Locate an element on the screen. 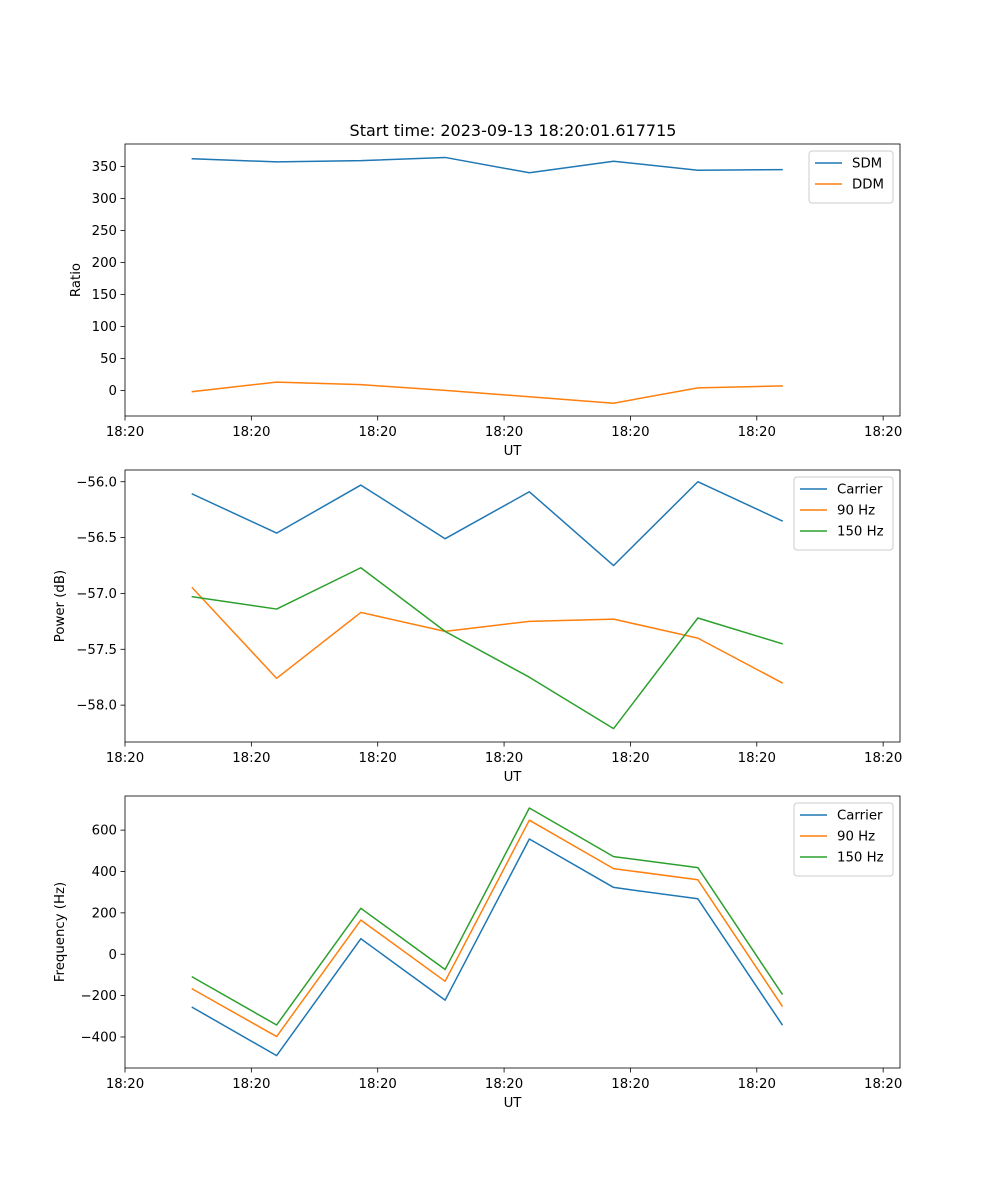  y-tick-label: 50 is located at coordinates (108, 359).